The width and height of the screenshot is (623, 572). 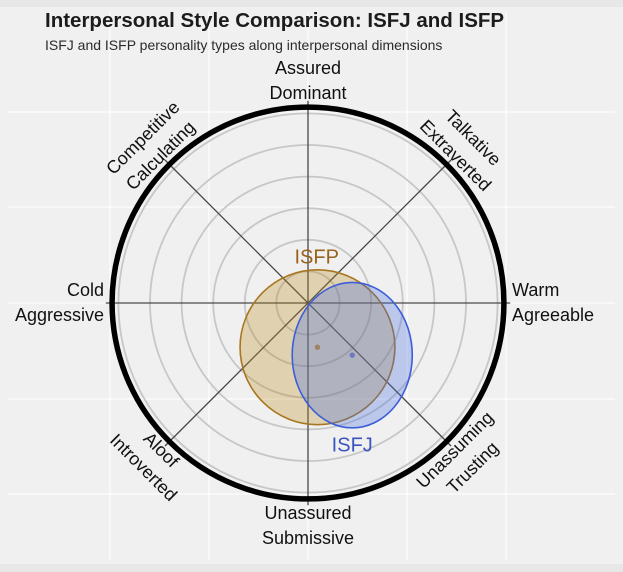 I want to click on octant-line: Unassured, so click(x=308, y=513).